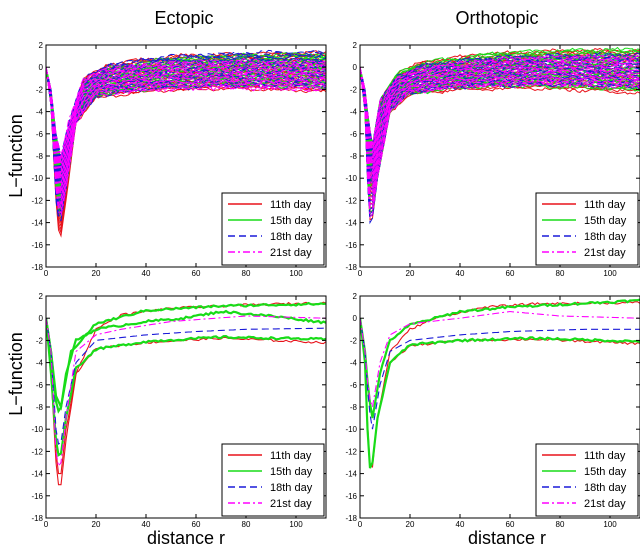 This screenshot has width=640, height=551. Describe the element at coordinates (196, 273) in the screenshot. I see `x-tick-label: 60` at that location.